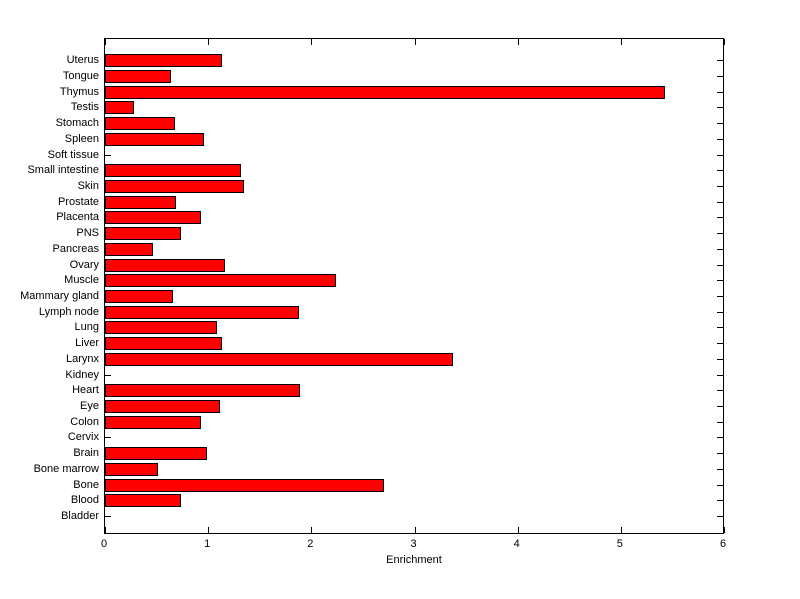 This screenshot has width=800, height=599. I want to click on bar-uterus, so click(163, 60).